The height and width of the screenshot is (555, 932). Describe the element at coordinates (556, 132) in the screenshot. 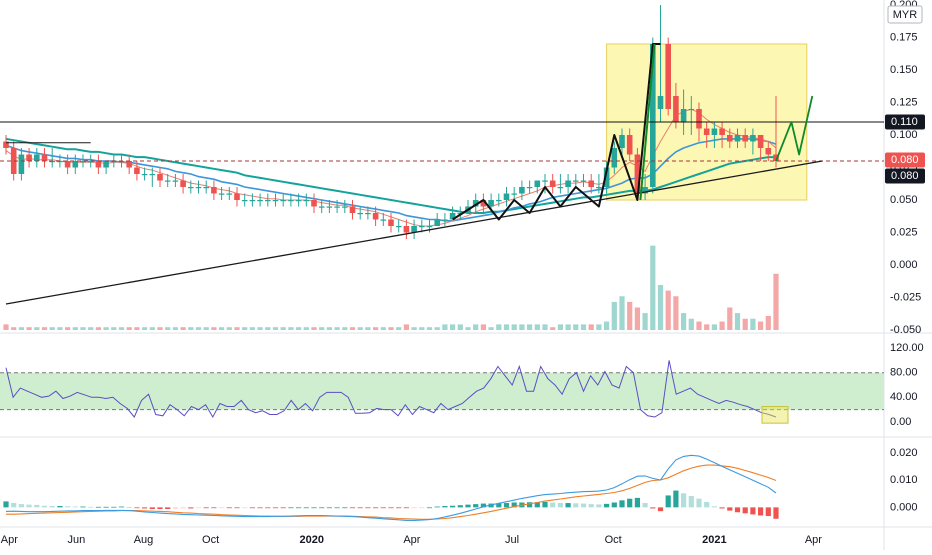

I see `drawn-zigzag-path` at that location.